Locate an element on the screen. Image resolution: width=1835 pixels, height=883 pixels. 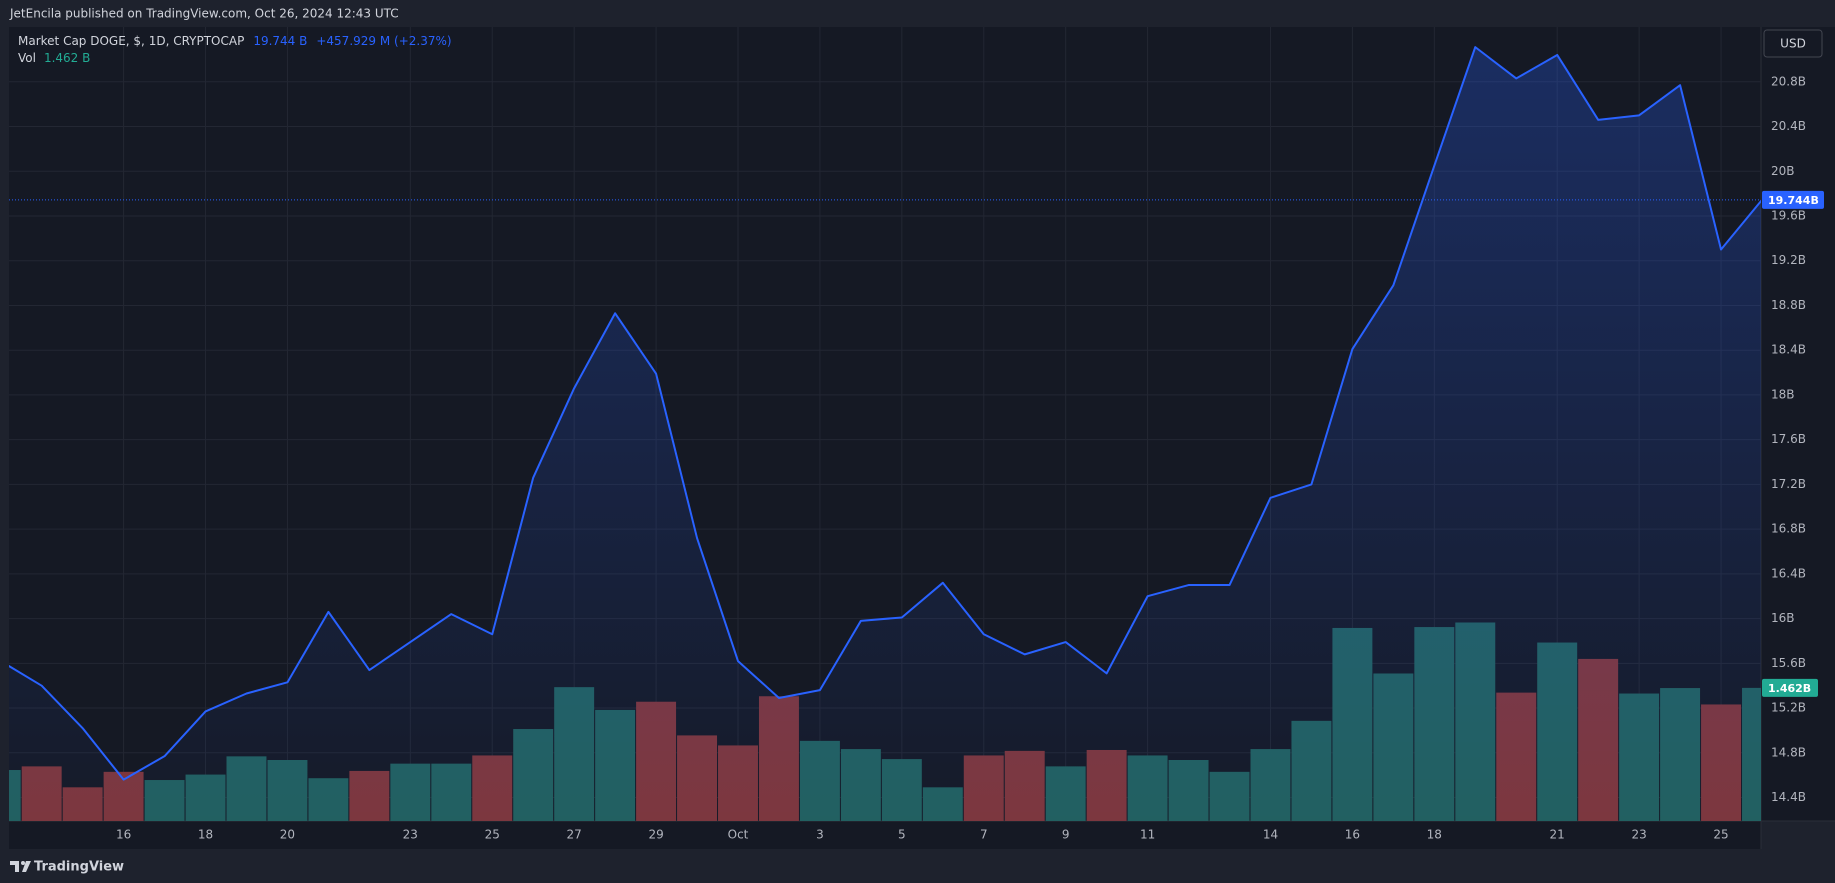
y-tick-label: 16B is located at coordinates (1783, 618).